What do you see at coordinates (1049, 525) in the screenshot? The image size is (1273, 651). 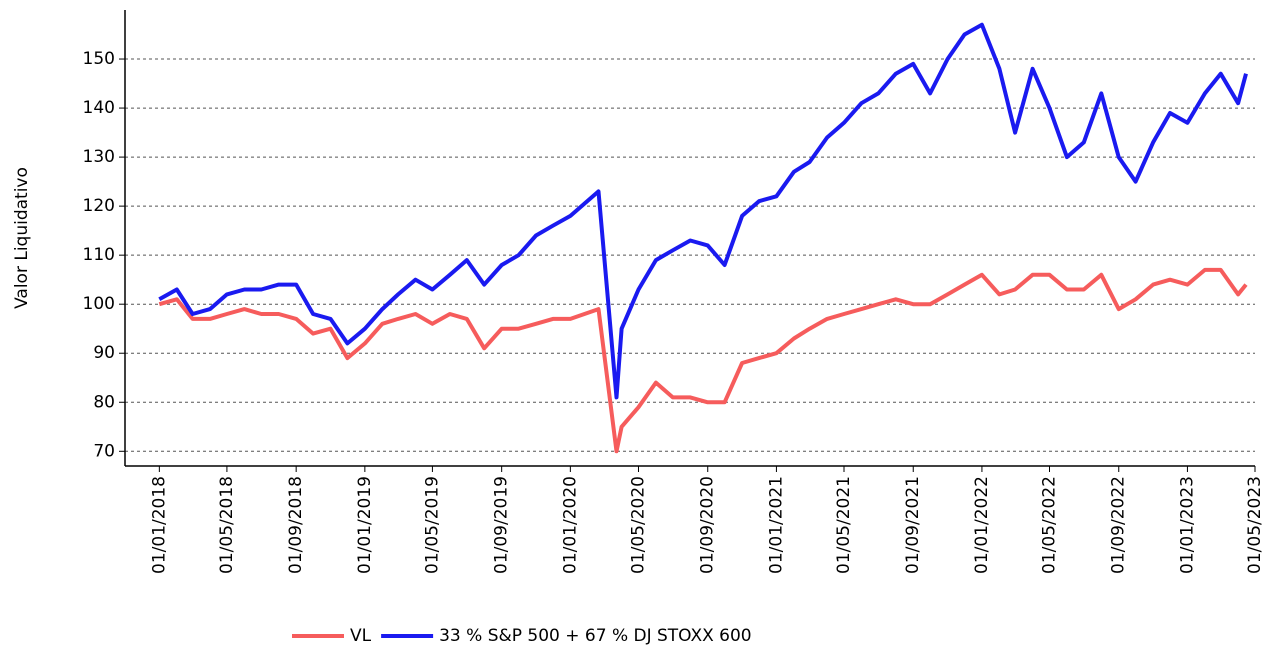 I see `x-tick-label: 01/05/2022` at bounding box center [1049, 525].